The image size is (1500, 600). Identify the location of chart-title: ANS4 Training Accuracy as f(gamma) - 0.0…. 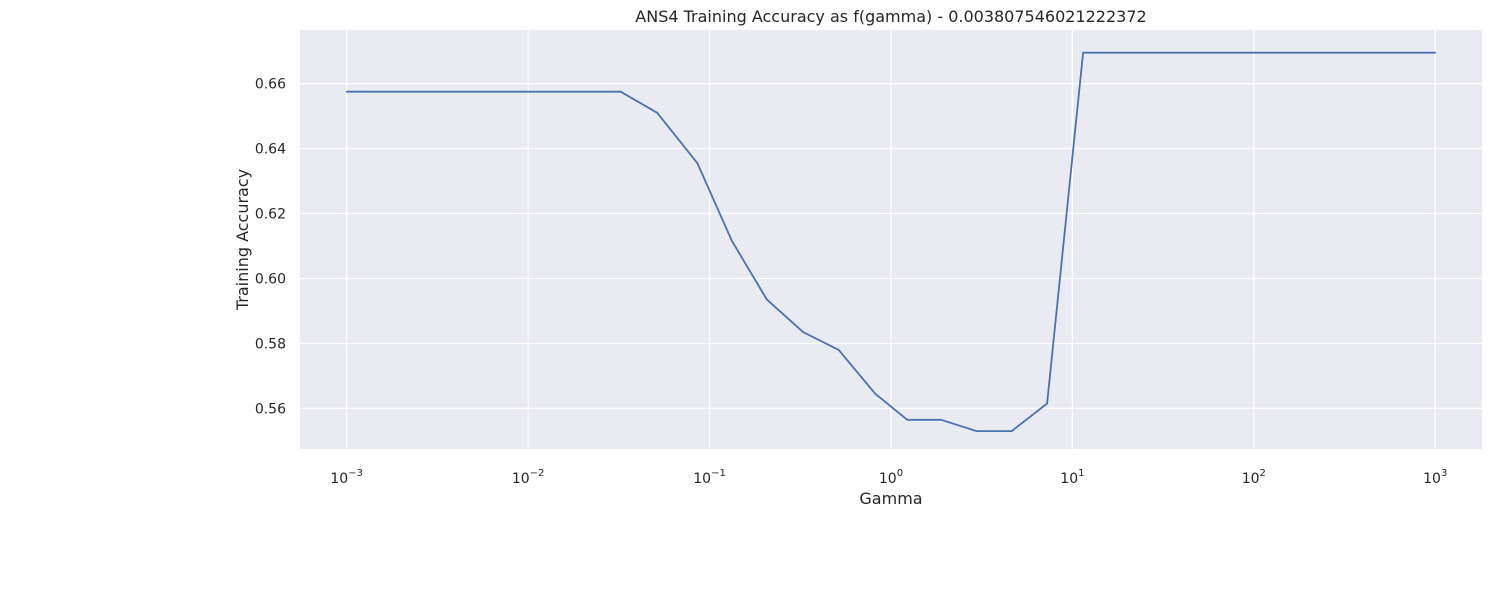
(890, 16).